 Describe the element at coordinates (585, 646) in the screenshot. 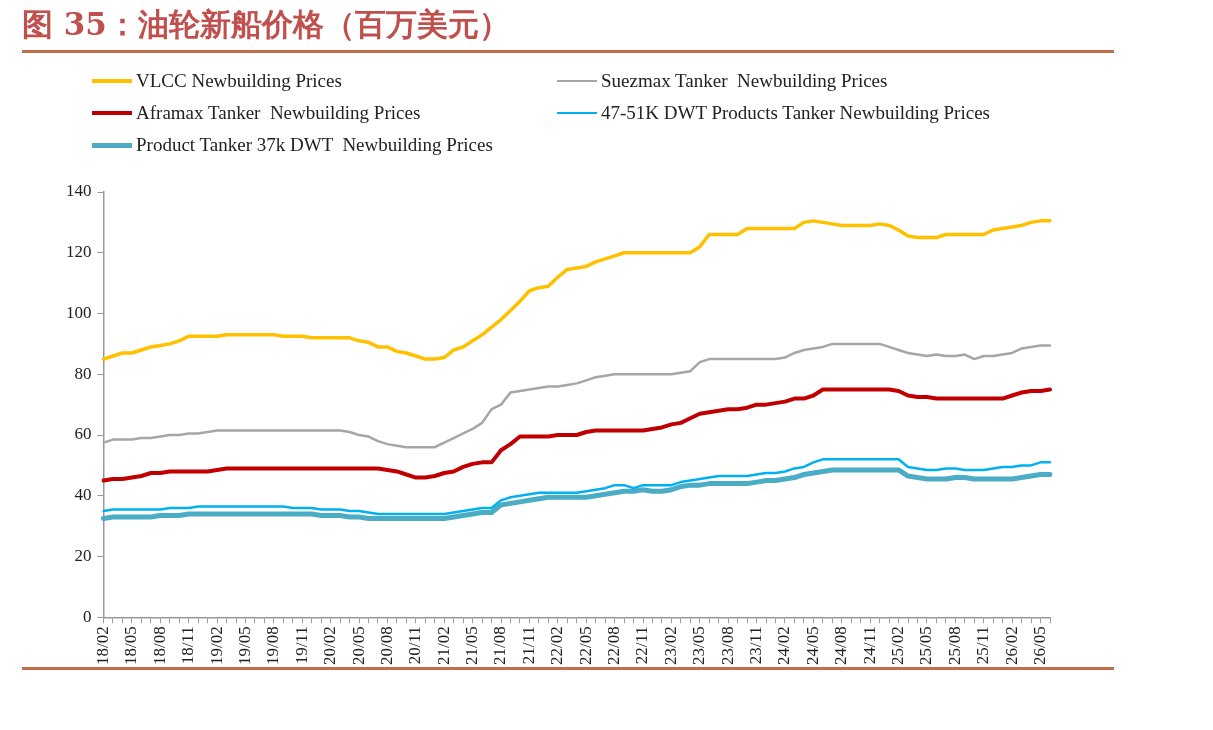

I see `x-tick-label: 22/05` at that location.